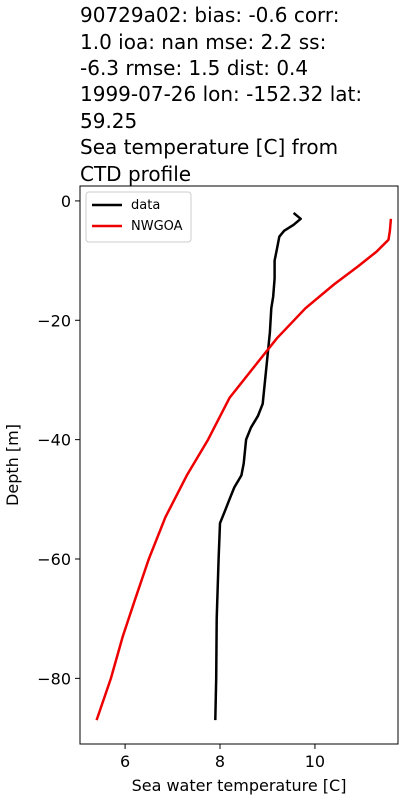  What do you see at coordinates (54, 320) in the screenshot?
I see `y-tick-label: −20` at bounding box center [54, 320].